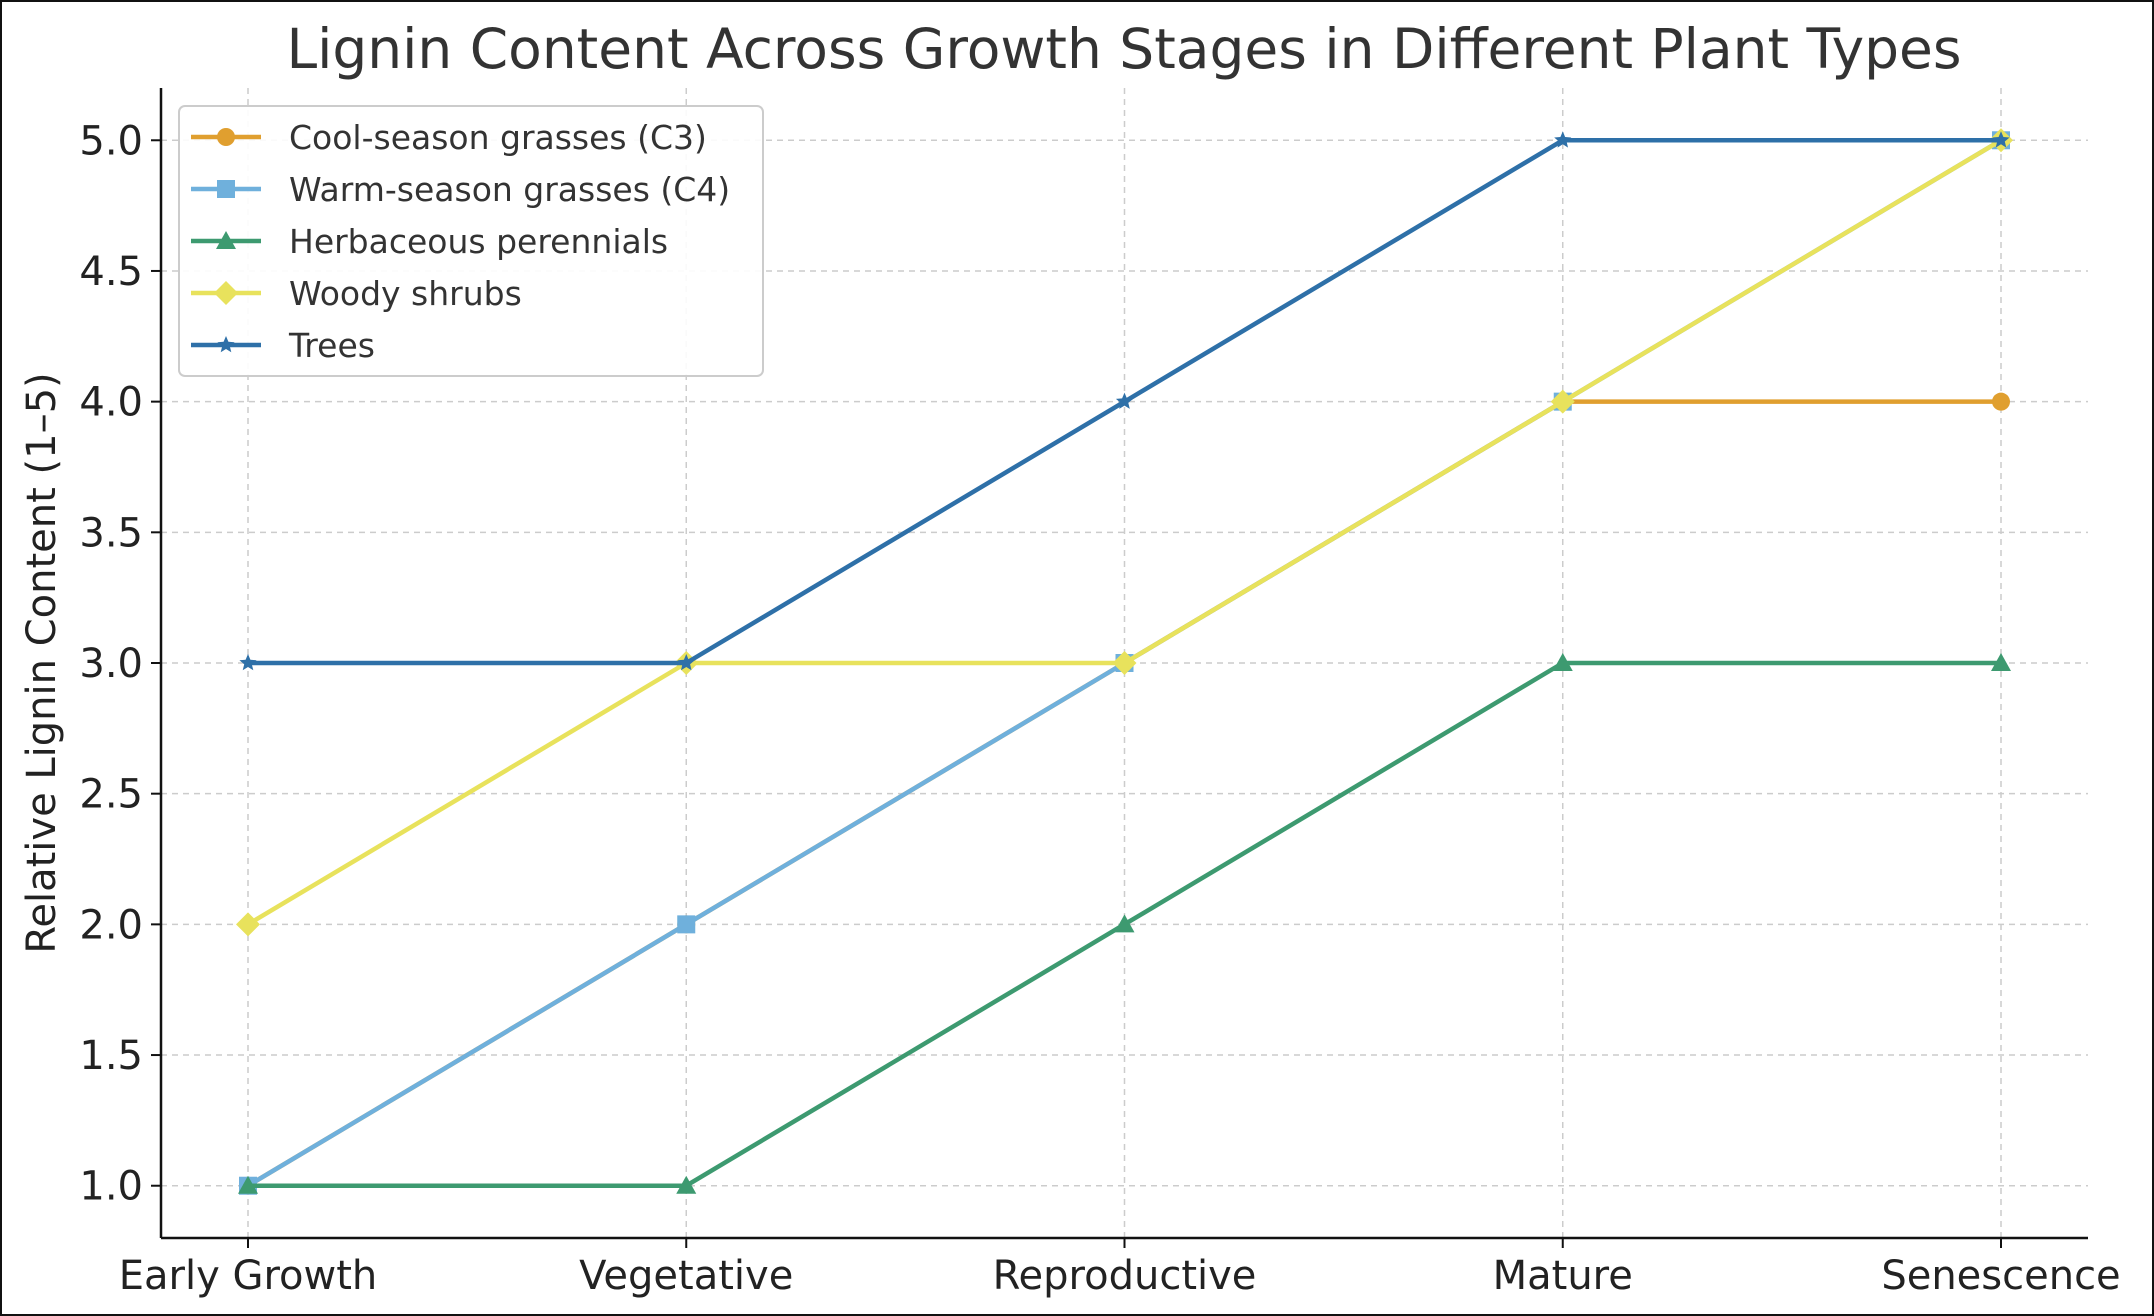 The width and height of the screenshot is (2154, 1316). What do you see at coordinates (111, 533) in the screenshot?
I see `y-tick-label: 3.5` at bounding box center [111, 533].